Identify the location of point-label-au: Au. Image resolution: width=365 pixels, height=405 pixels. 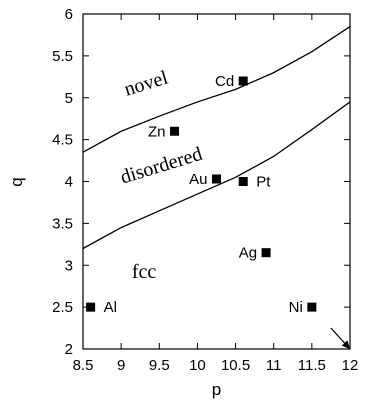
(198, 179).